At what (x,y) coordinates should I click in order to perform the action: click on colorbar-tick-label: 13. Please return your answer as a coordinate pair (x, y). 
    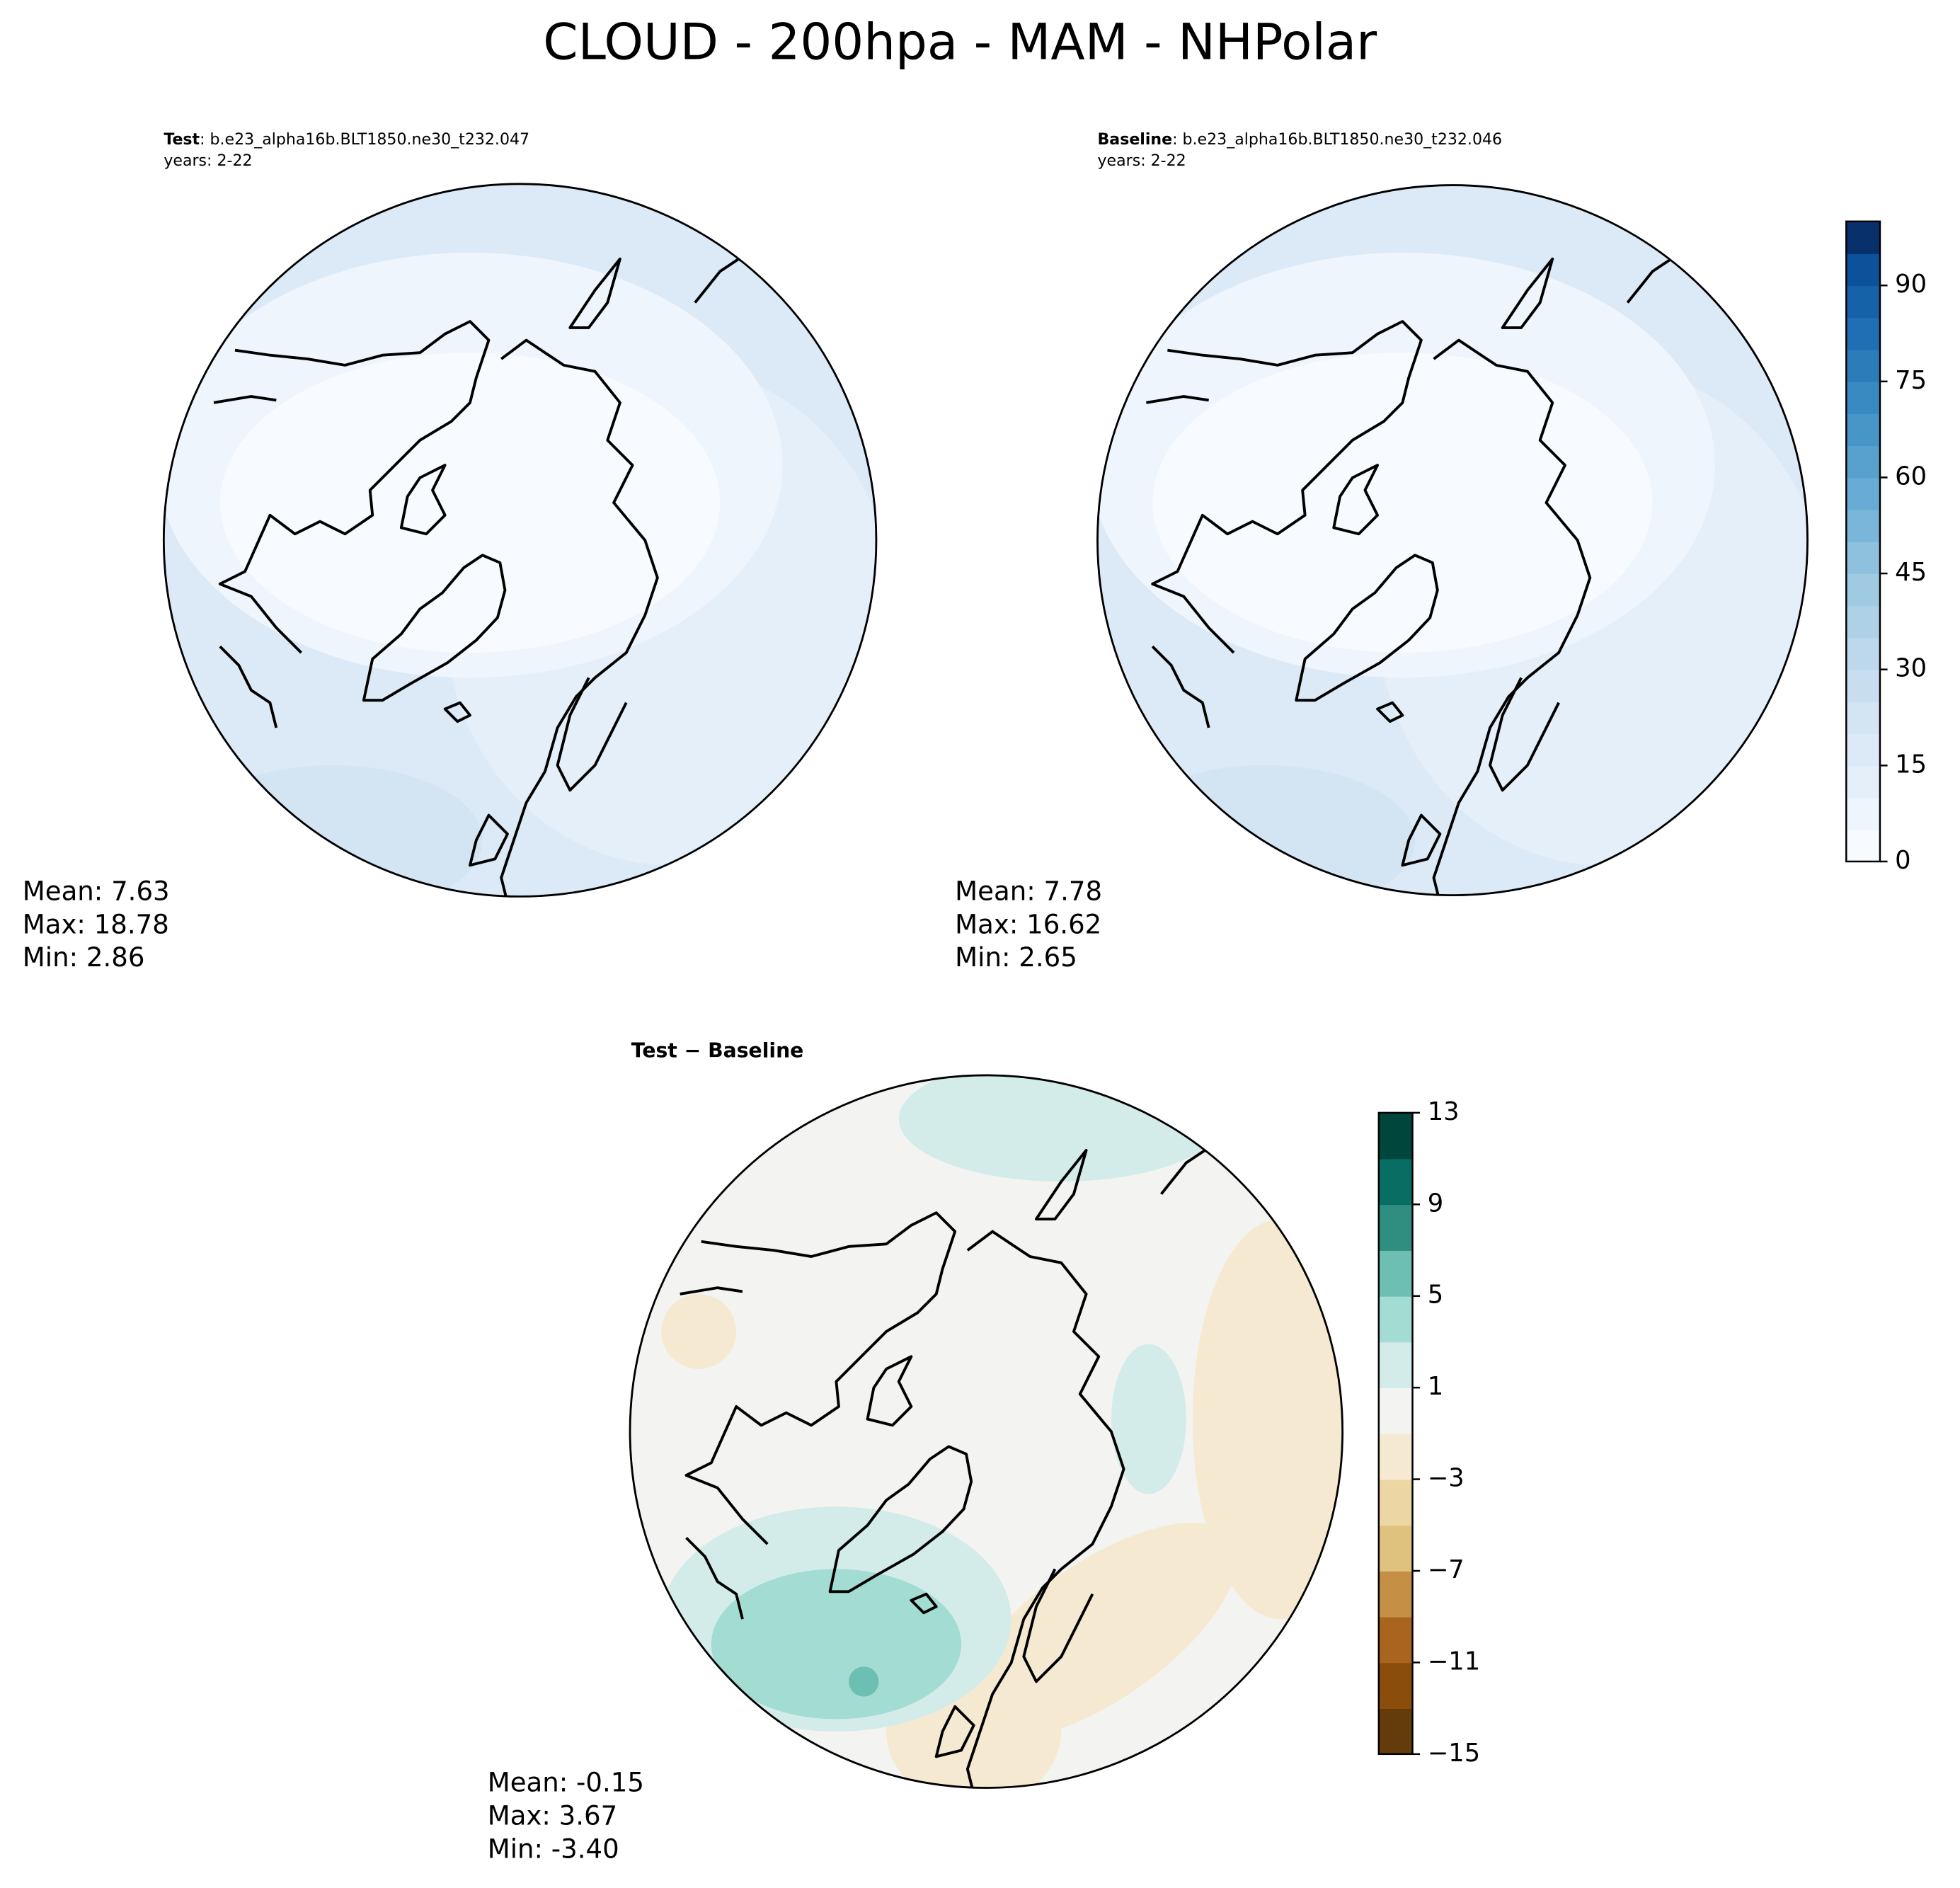
    Looking at the image, I should click on (1444, 1111).